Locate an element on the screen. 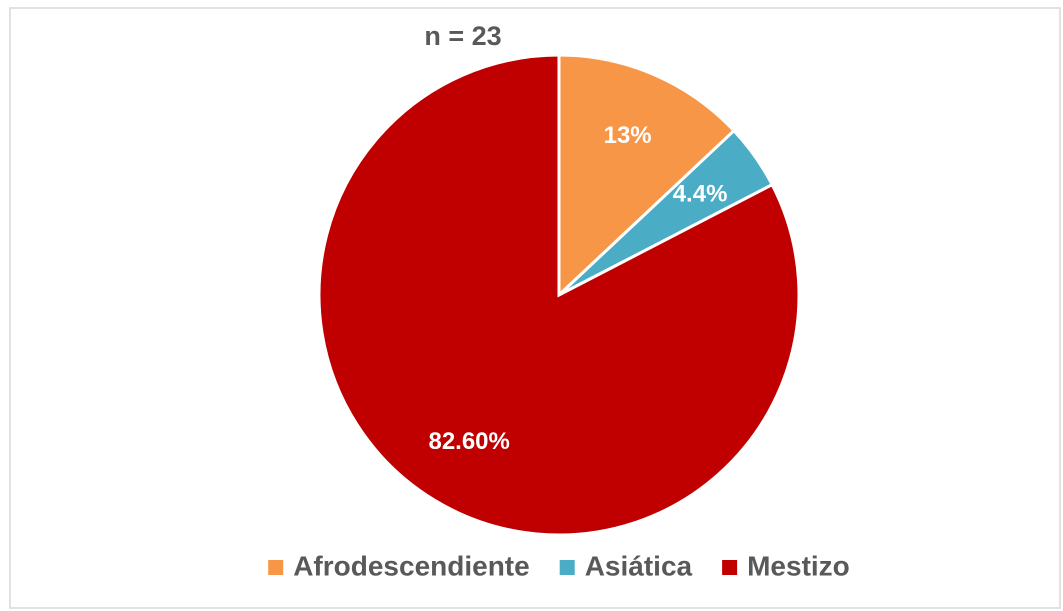  chart-title: n = 23 is located at coordinates (462, 36).